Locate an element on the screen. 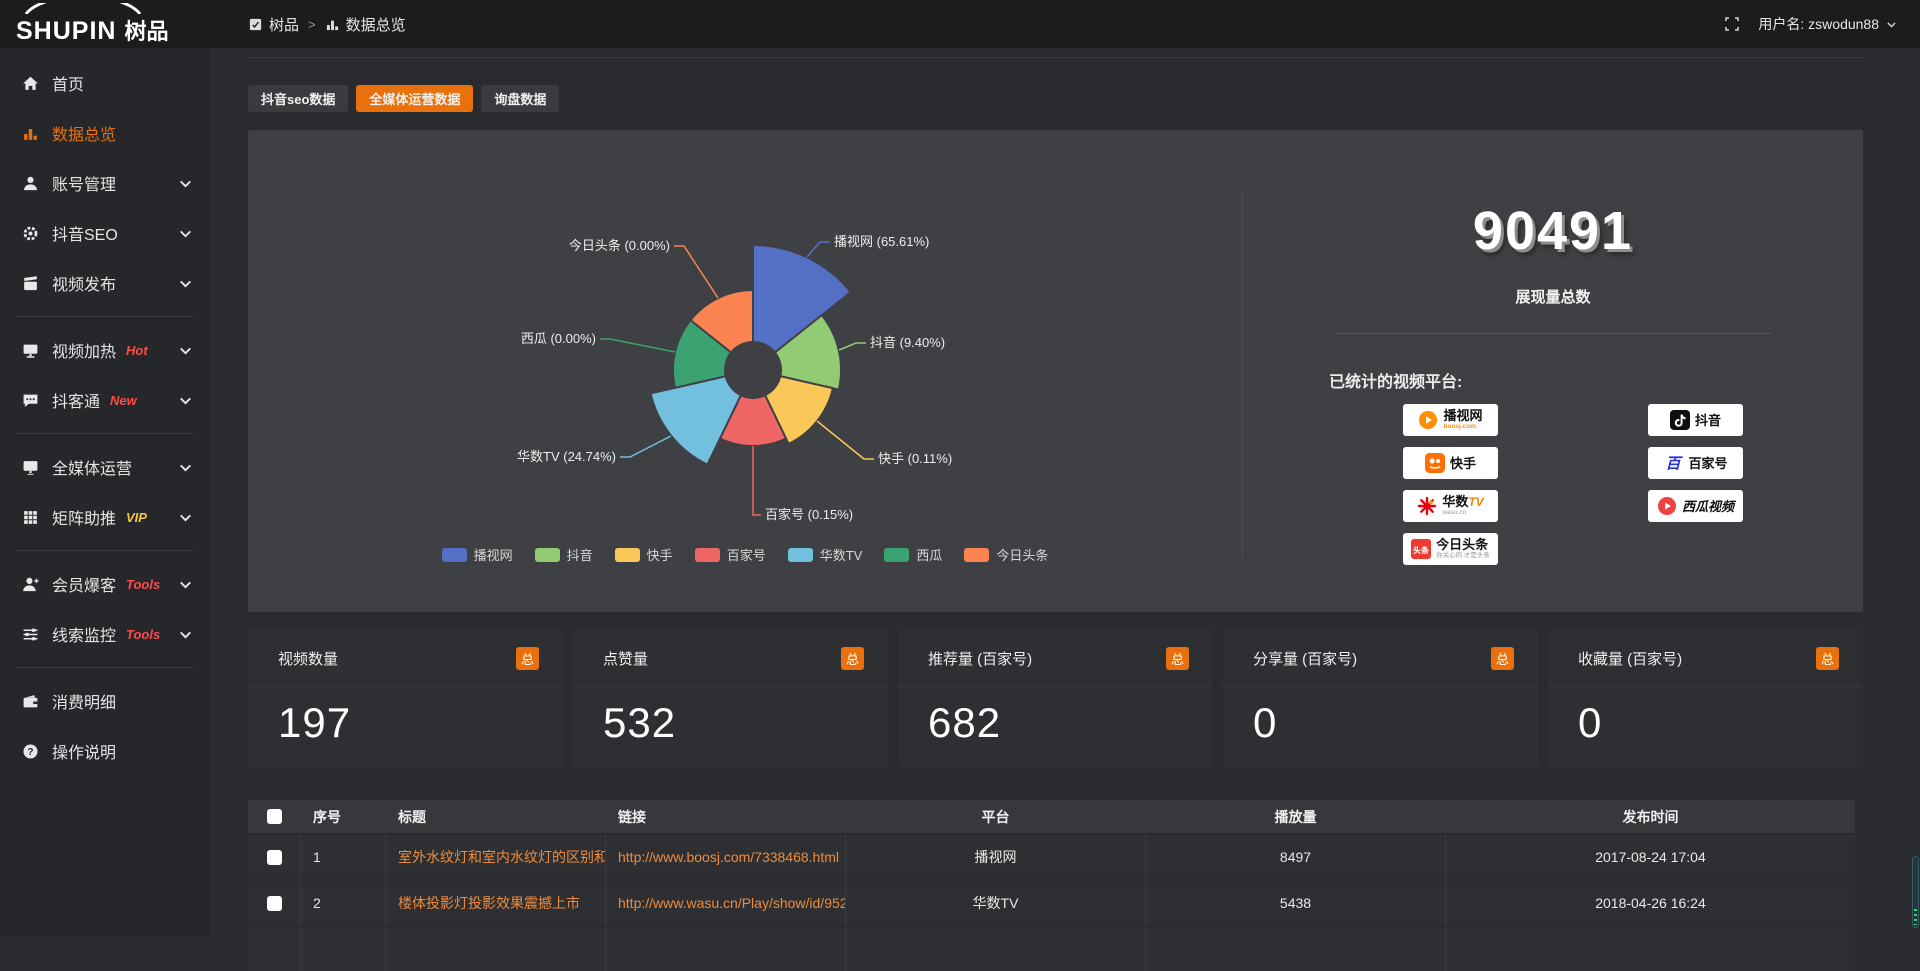 This screenshot has width=1920, height=971. column-header: 发布时间 is located at coordinates (1650, 816).